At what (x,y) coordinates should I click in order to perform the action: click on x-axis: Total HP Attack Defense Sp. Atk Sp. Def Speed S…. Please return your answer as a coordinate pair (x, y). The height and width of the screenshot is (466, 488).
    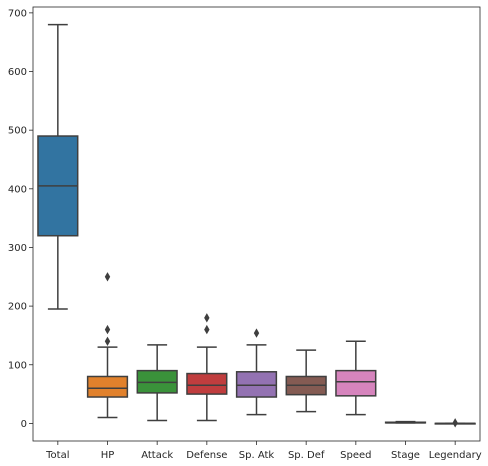
    Looking at the image, I should click on (263, 451).